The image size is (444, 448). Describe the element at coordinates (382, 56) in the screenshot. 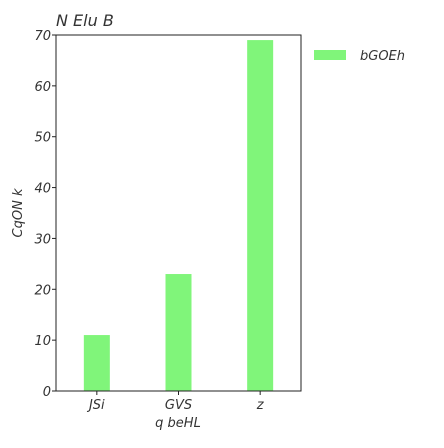

I see `legend-label: bGOEh` at that location.